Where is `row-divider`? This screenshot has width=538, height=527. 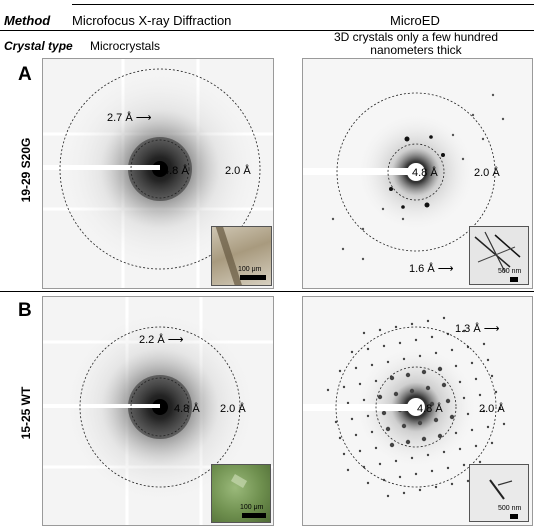
row-divider is located at coordinates (267, 291).